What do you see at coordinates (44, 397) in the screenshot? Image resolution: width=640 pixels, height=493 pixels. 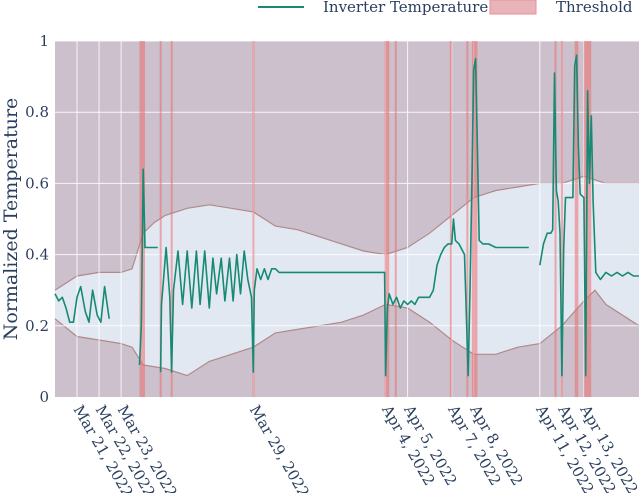 I see `y-tick-label: 0` at bounding box center [44, 397].